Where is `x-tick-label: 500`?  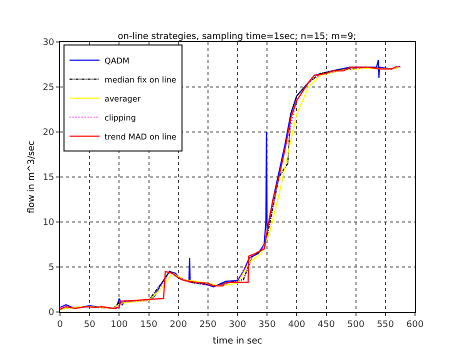 x-tick-label: 500 is located at coordinates (356, 325).